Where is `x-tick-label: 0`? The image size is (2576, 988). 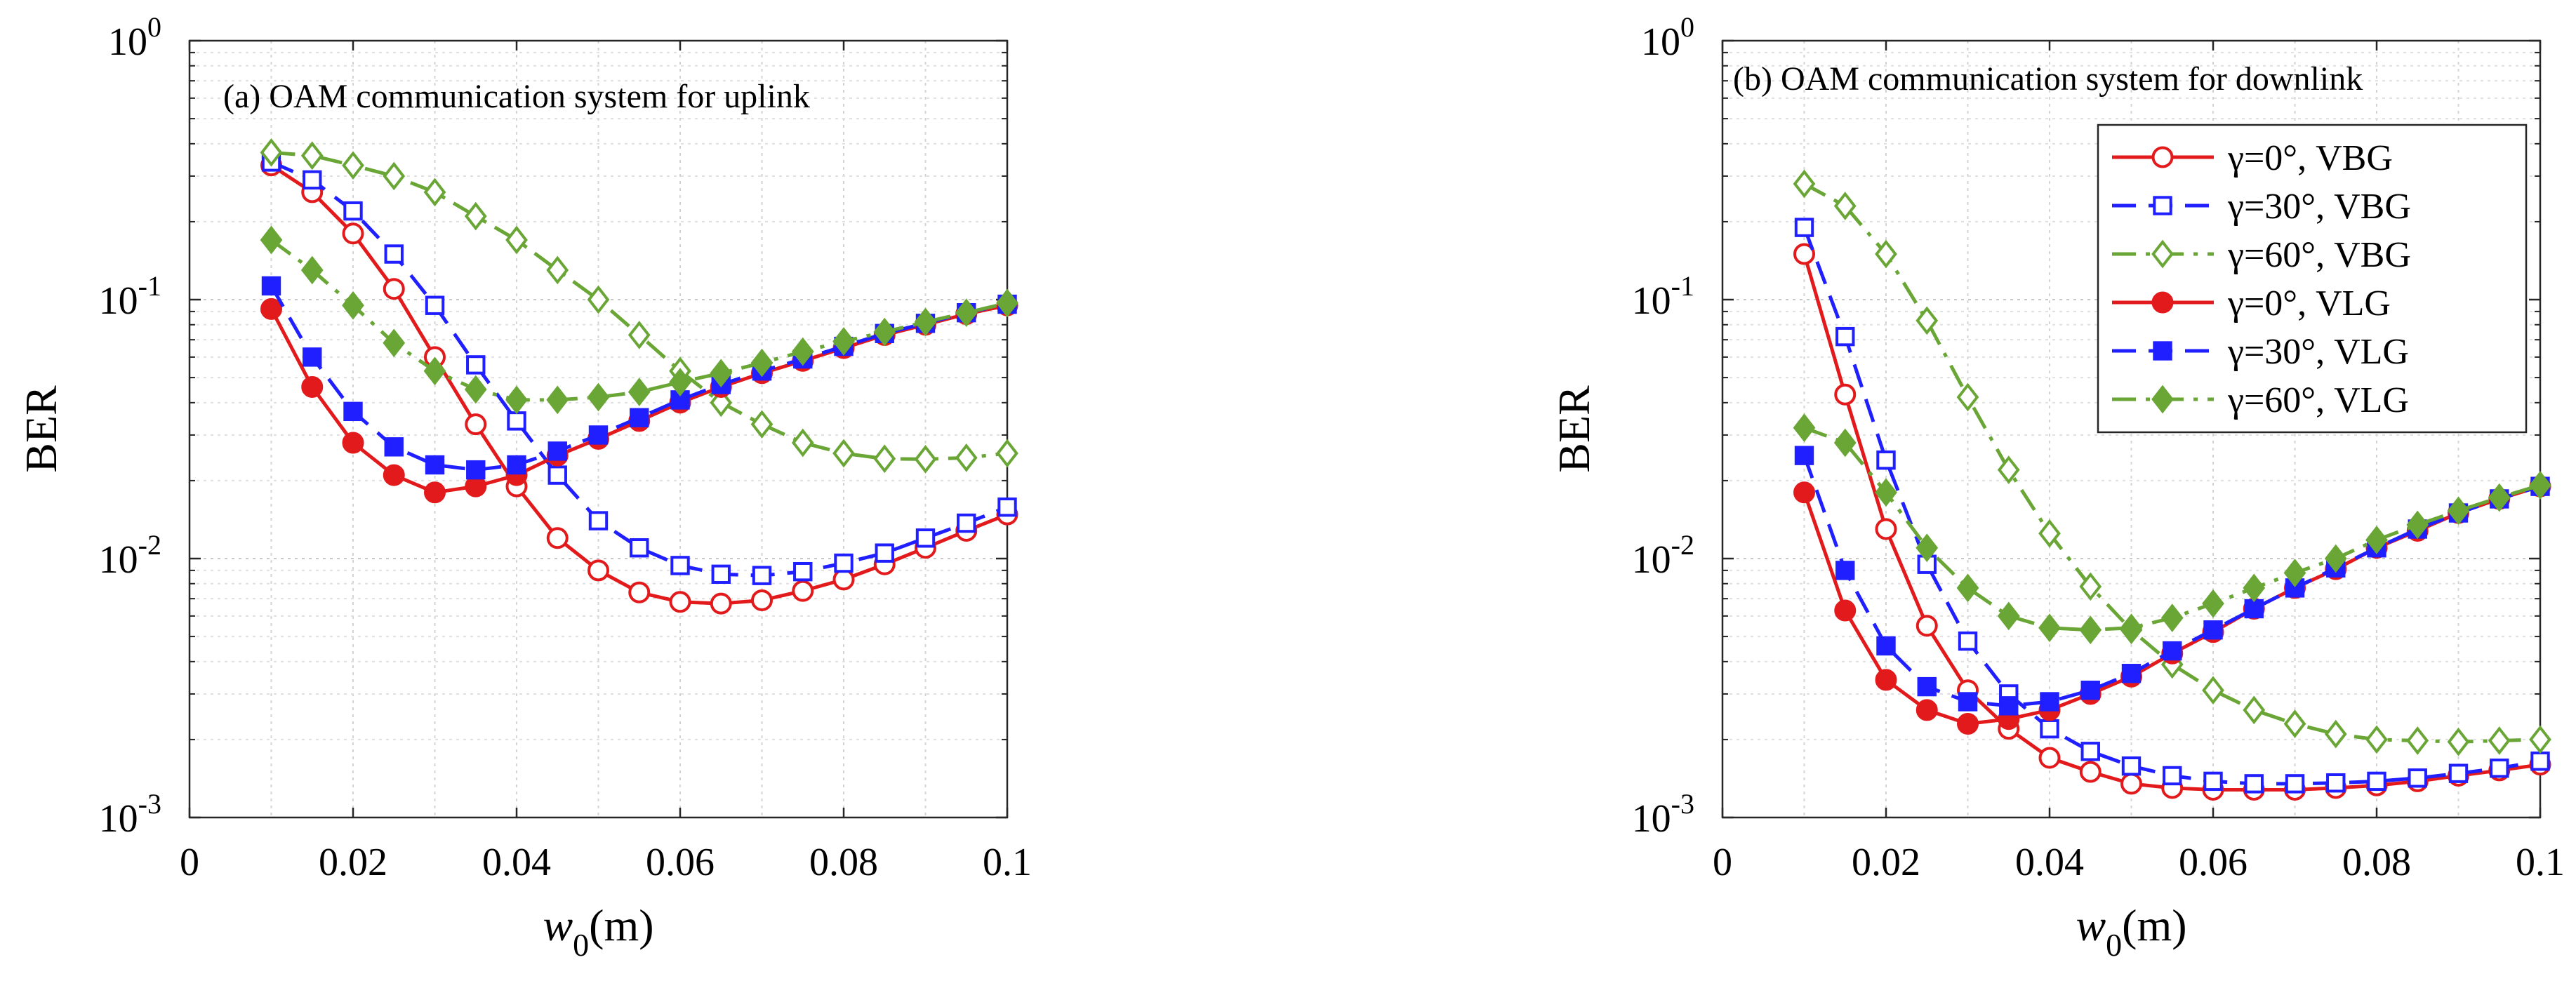 x-tick-label: 0 is located at coordinates (190, 862).